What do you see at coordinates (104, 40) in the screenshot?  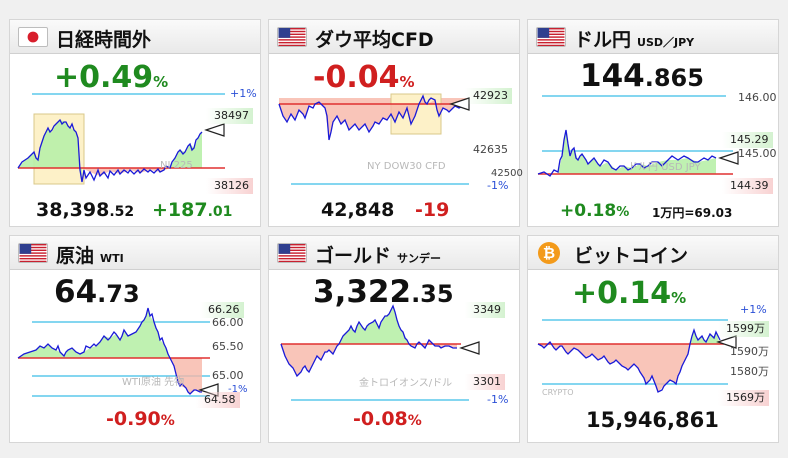 I see `card-title: 日経時間外` at bounding box center [104, 40].